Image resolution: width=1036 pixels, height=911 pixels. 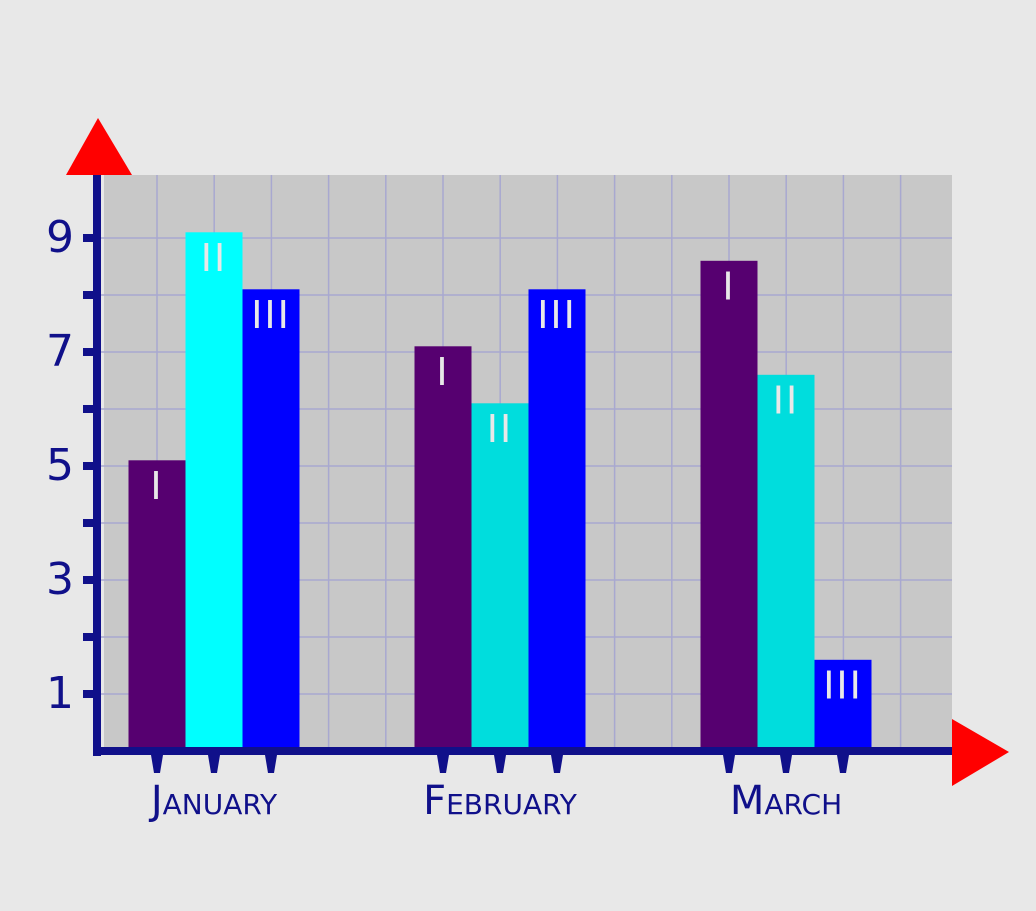 I want to click on x-tick-label: March, so click(x=786, y=801).